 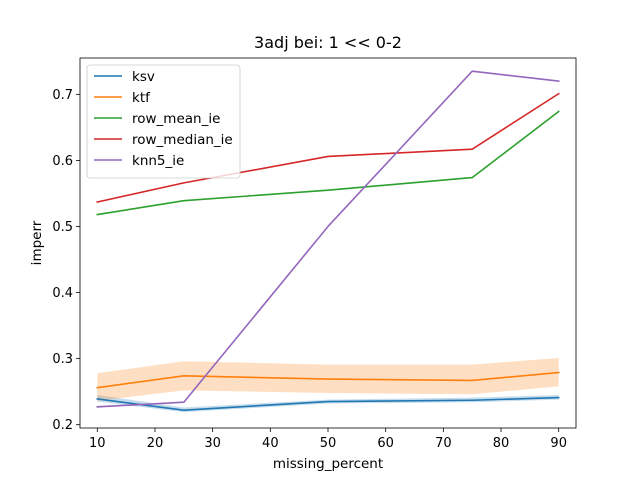 What do you see at coordinates (176, 119) in the screenshot?
I see `legend-label-row-mean-ie: row_mean_ie` at bounding box center [176, 119].